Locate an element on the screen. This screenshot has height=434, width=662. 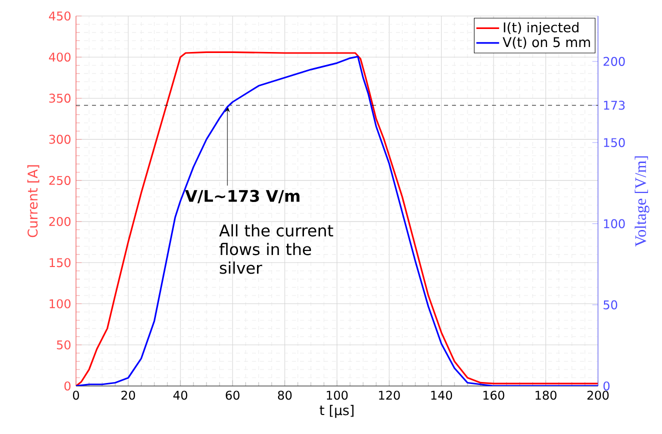
y-tick-label: 350 is located at coordinates (59, 98).